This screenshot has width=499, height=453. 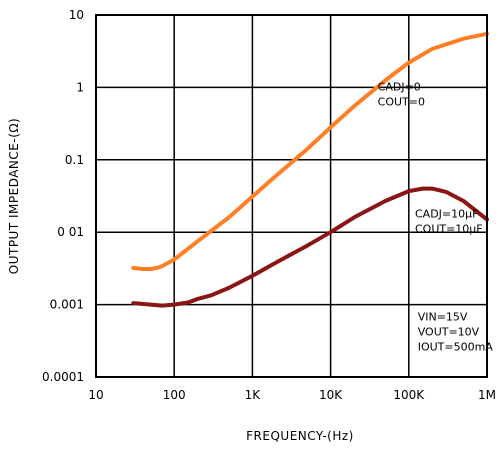 What do you see at coordinates (456, 347) in the screenshot?
I see `annotation-text: IOUT=500mA` at bounding box center [456, 347].